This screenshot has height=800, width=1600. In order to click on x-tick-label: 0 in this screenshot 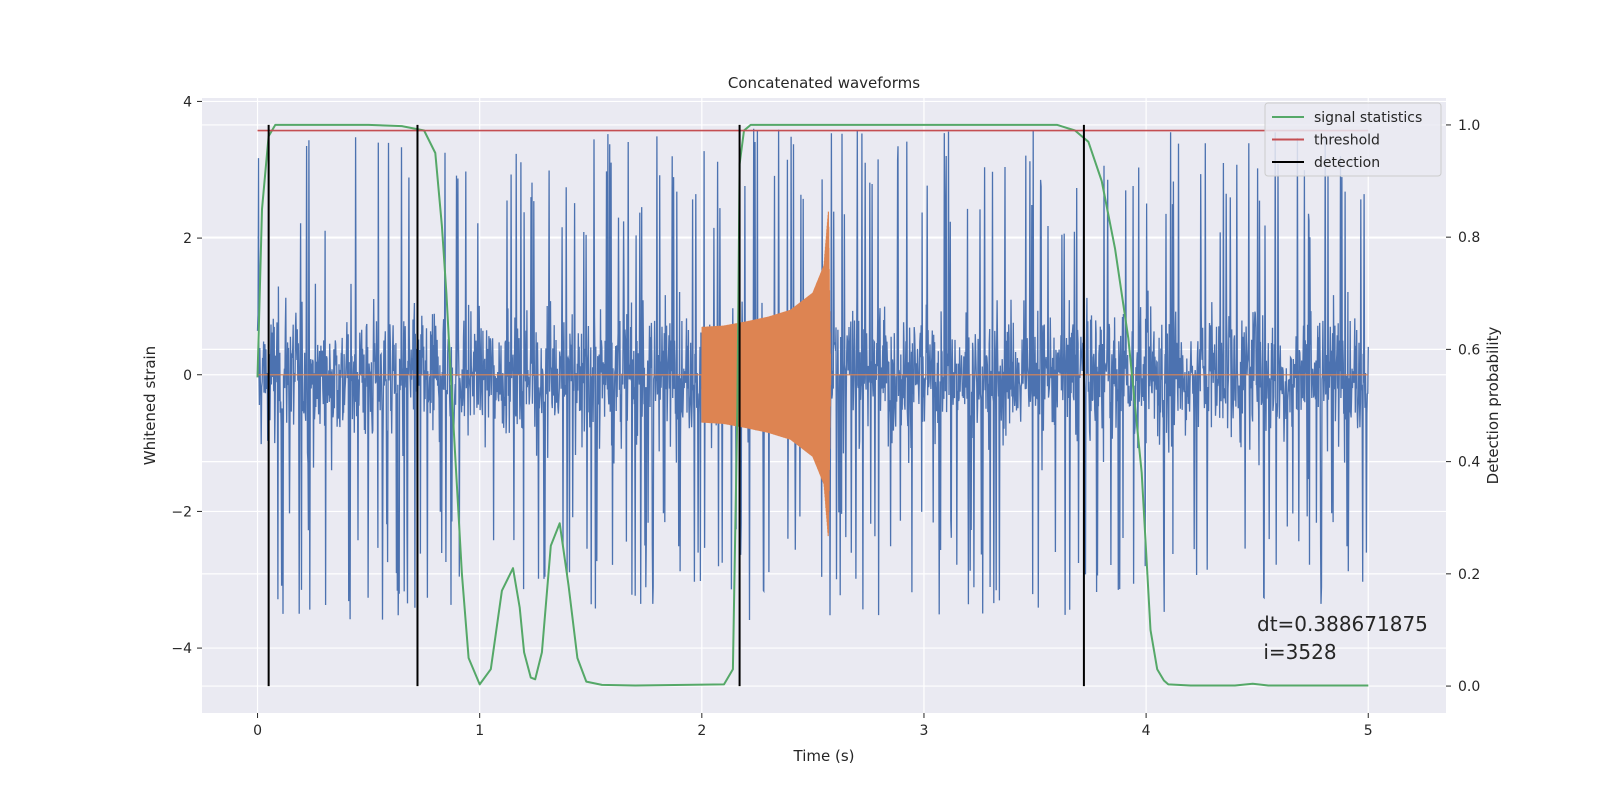, I will do `click(257, 731)`.